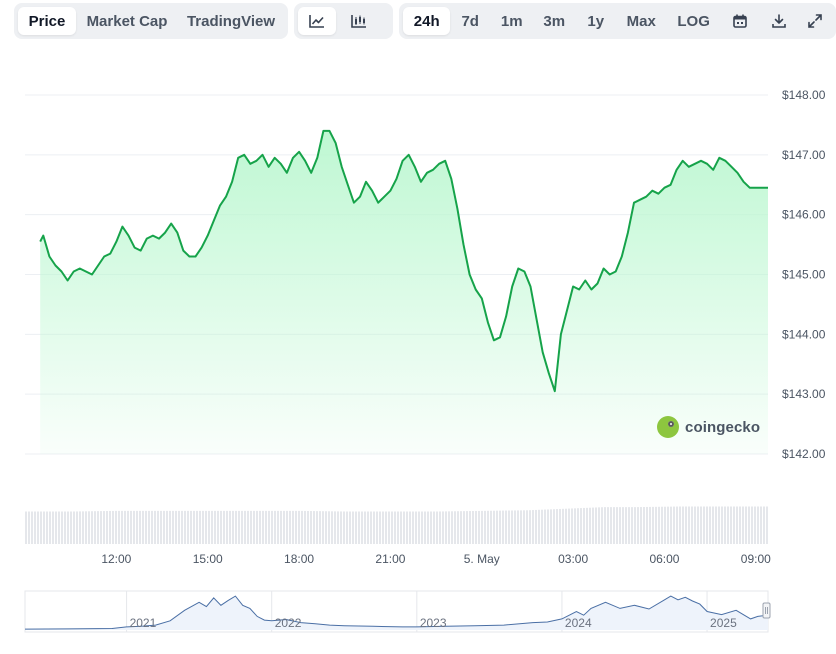 Image resolution: width=836 pixels, height=654 pixels. I want to click on line-chart-icon, so click(317, 21).